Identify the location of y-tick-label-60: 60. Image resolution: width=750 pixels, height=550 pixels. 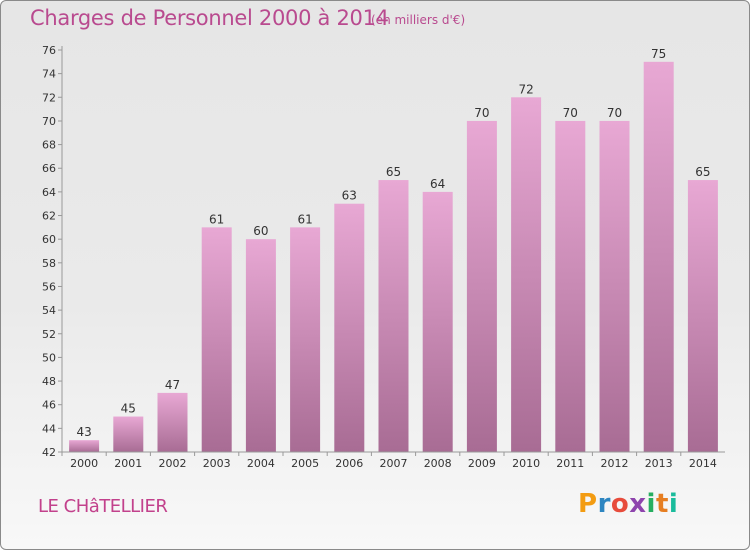
(49, 239).